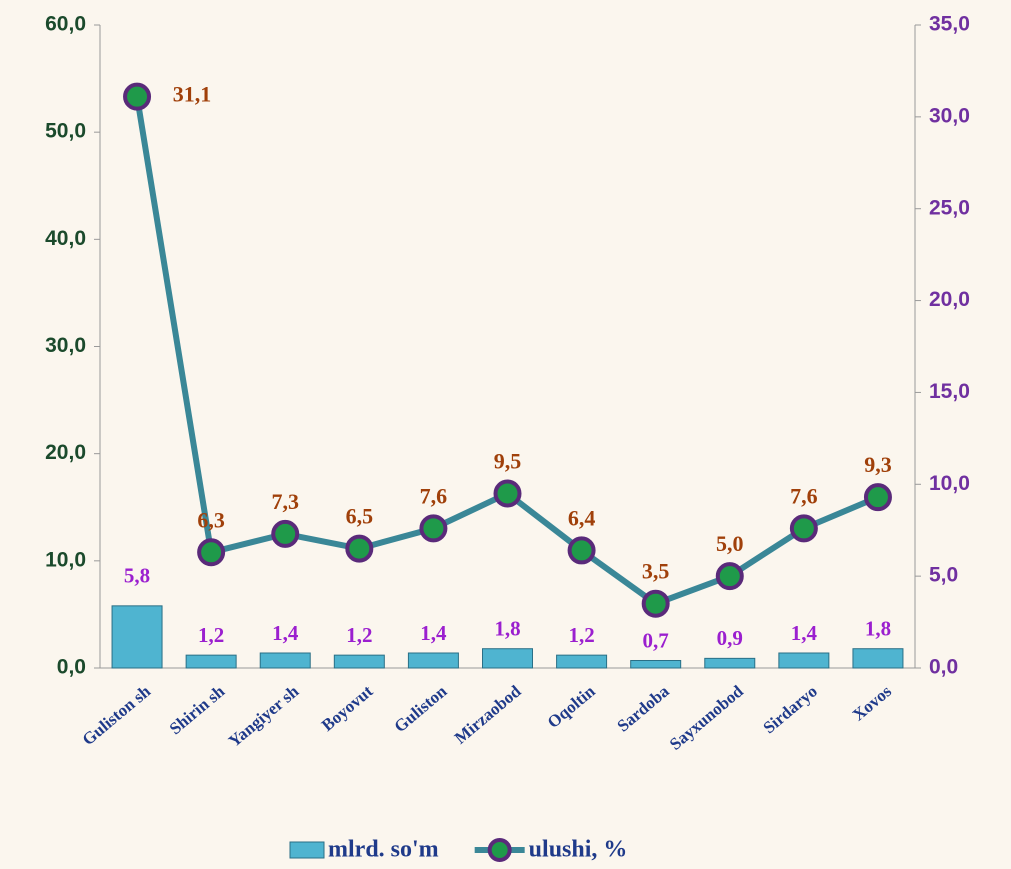  I want to click on y2-tick-label: 5,0, so click(943, 575).